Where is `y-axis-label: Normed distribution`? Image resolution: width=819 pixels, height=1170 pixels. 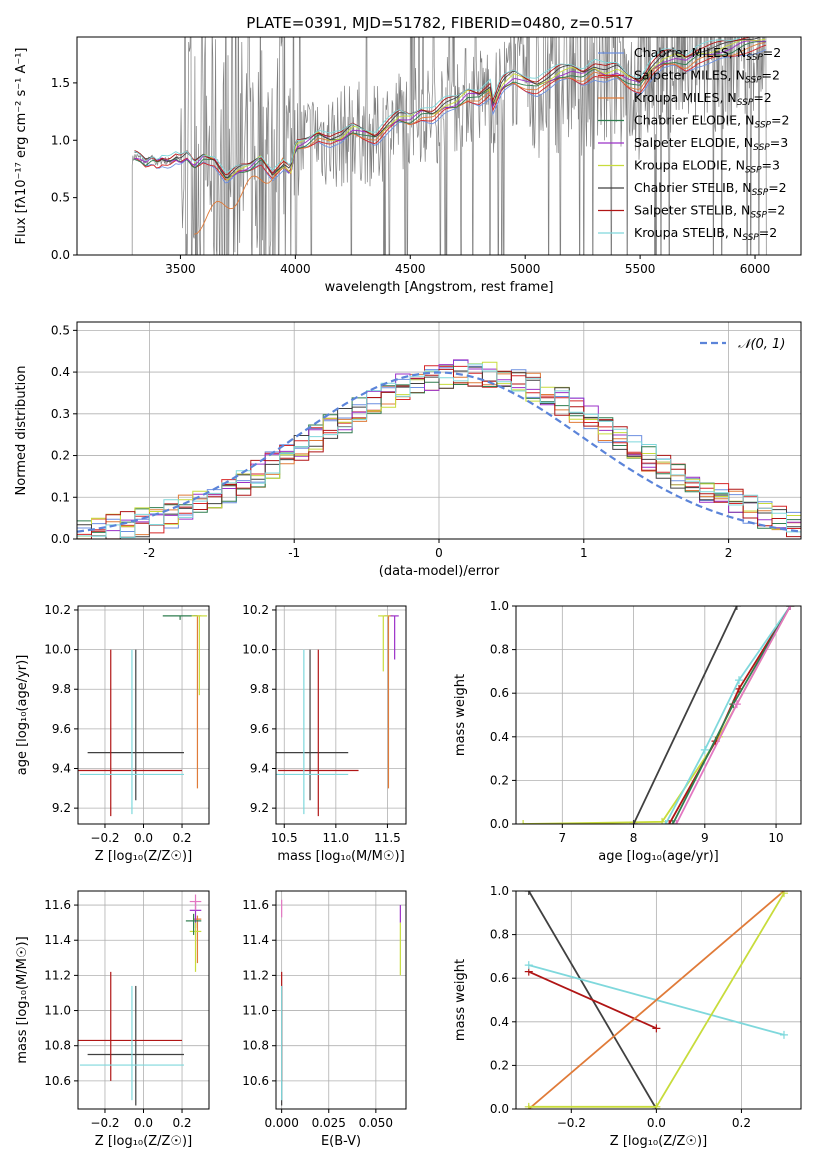
y-axis-label: Normed distribution is located at coordinates (21, 431).